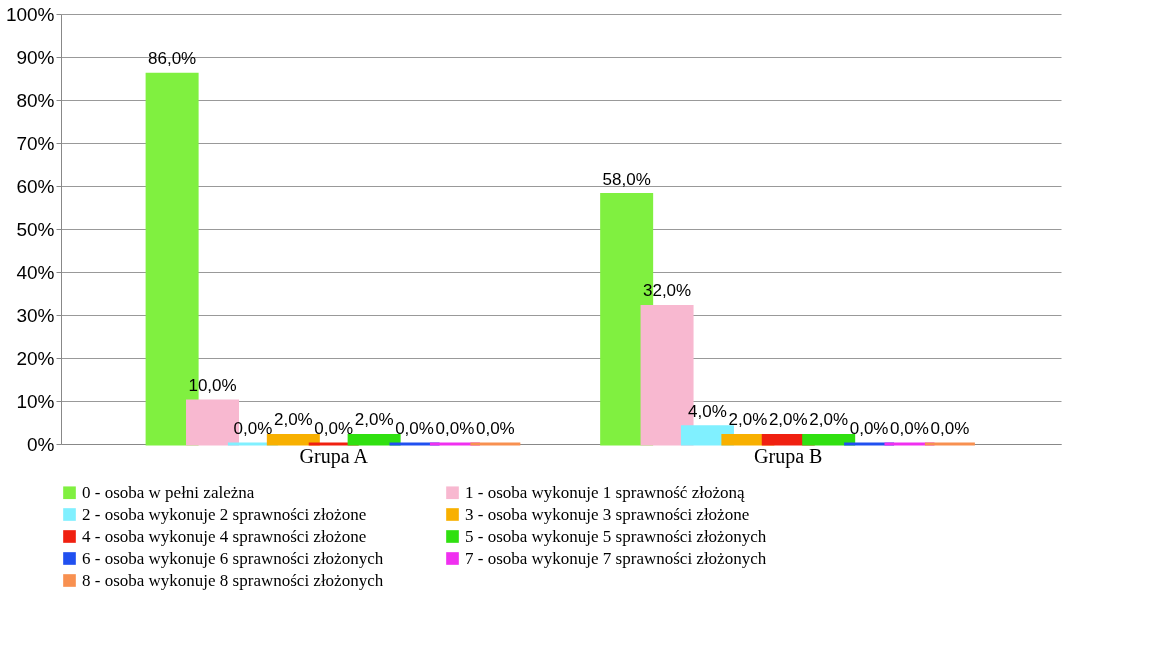 The image size is (1173, 666). I want to click on y-tick-label: 0%, so click(41, 444).